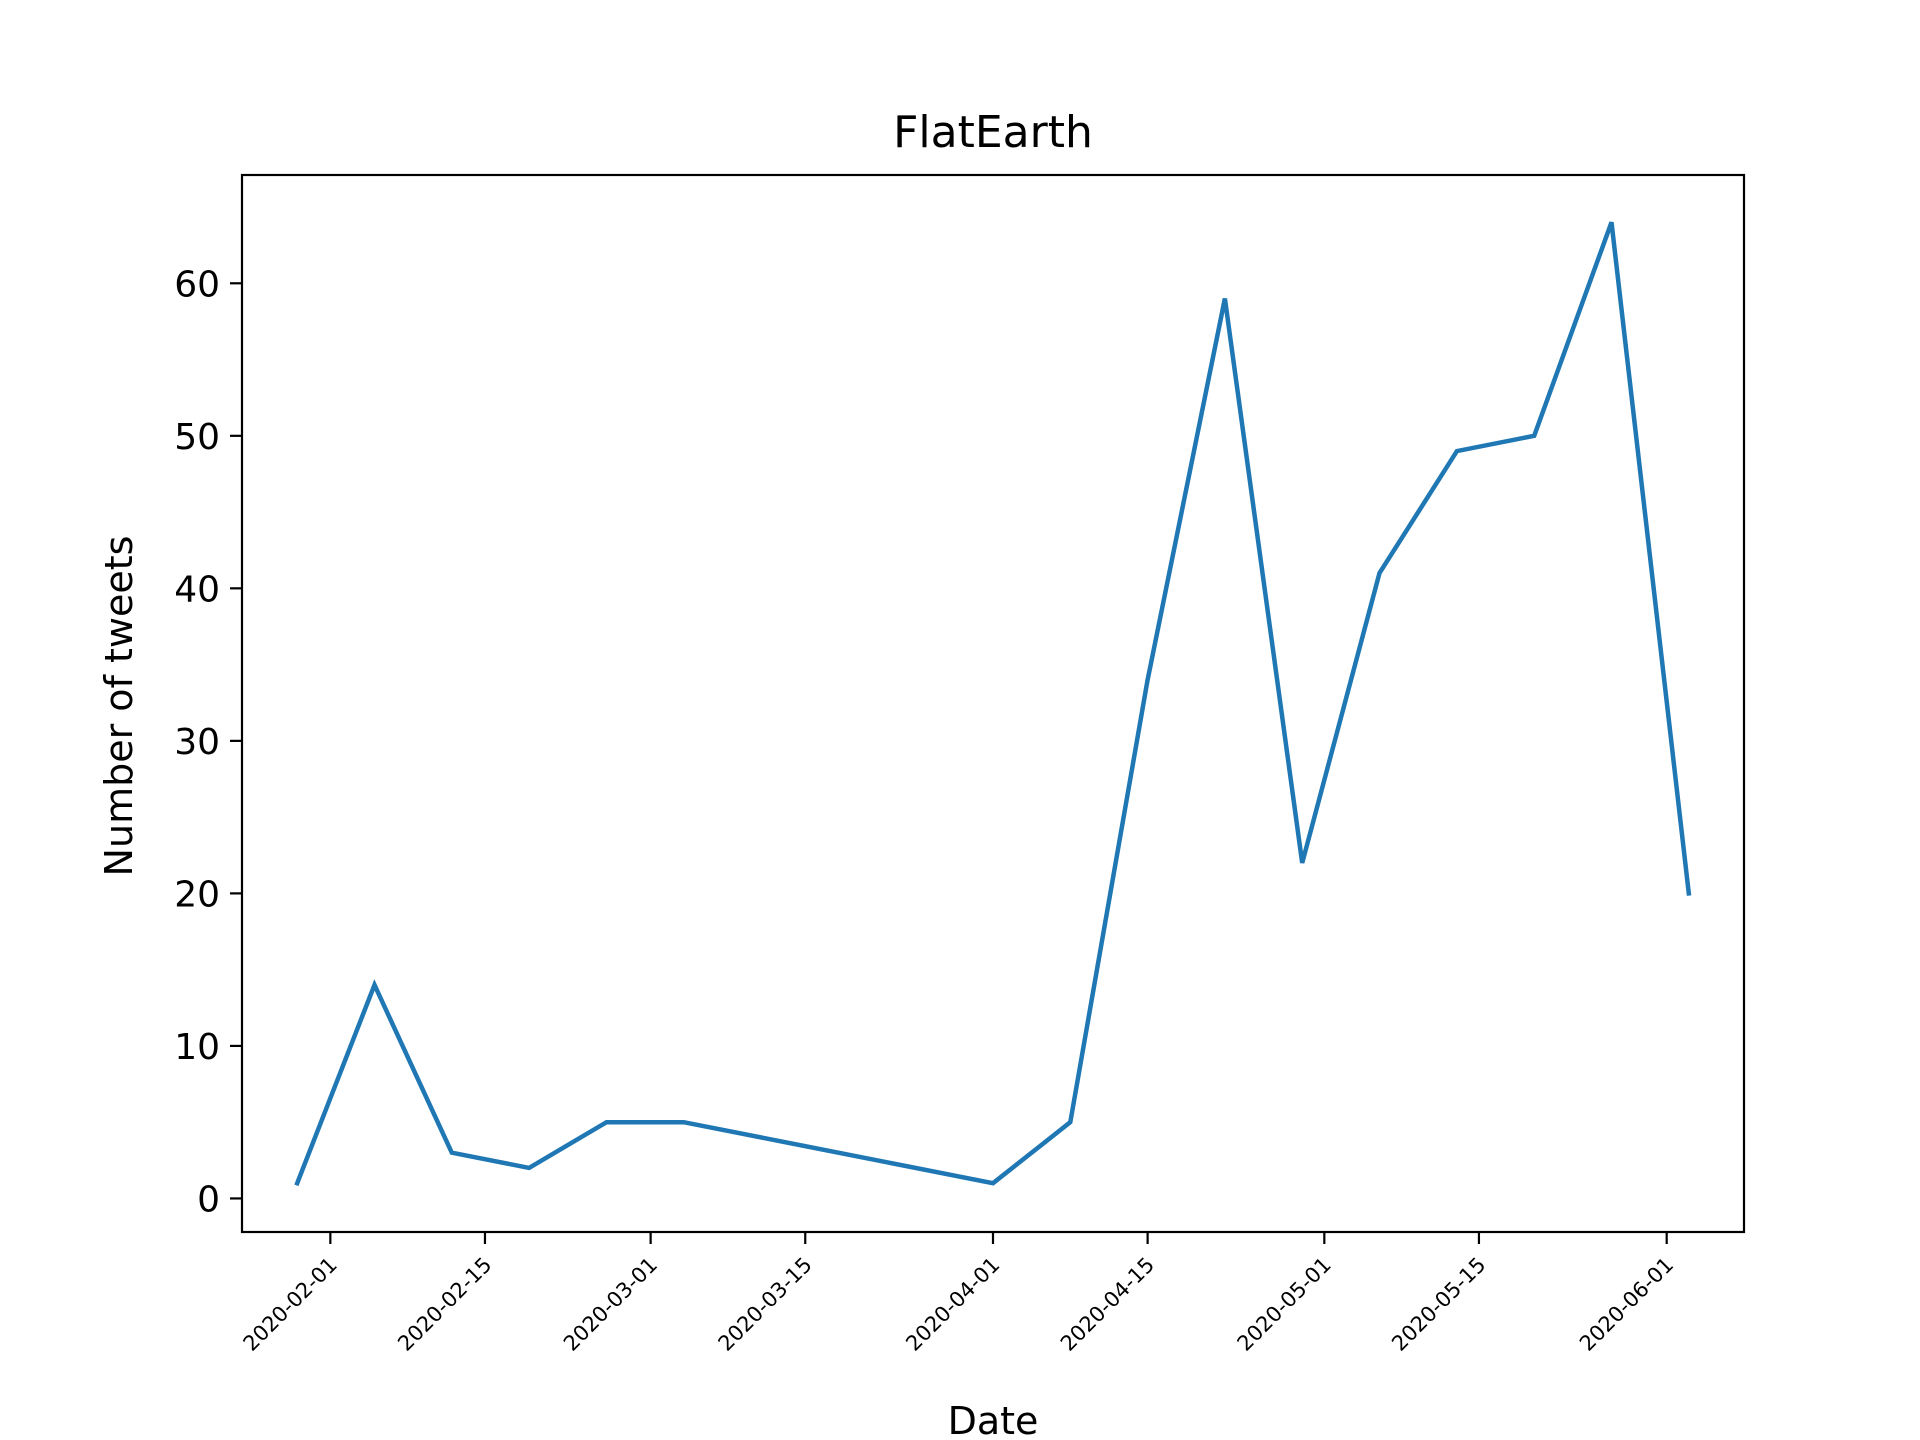 The height and width of the screenshot is (1440, 1920). What do you see at coordinates (197, 437) in the screenshot?
I see `y-tick-label: 50` at bounding box center [197, 437].